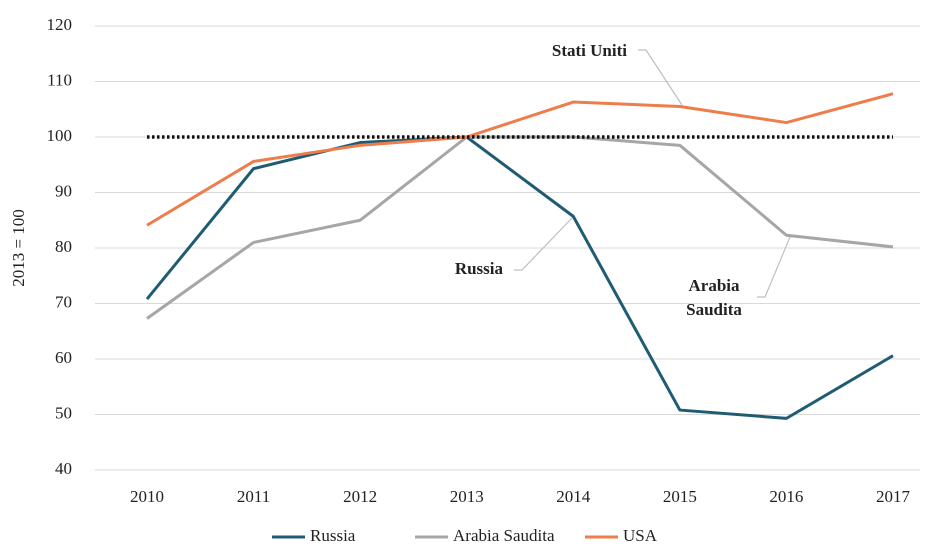 The width and height of the screenshot is (941, 547). Describe the element at coordinates (18, 248) in the screenshot. I see `y-axis-label: 2013 = 100` at that location.